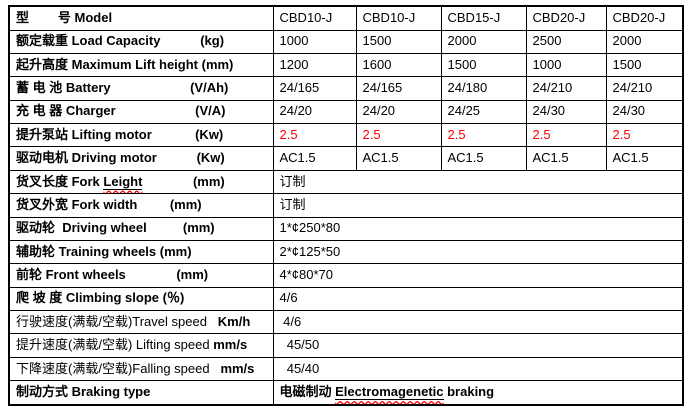 This screenshot has height=411, width=688. I want to click on text-segment: Km/h, so click(234, 321).